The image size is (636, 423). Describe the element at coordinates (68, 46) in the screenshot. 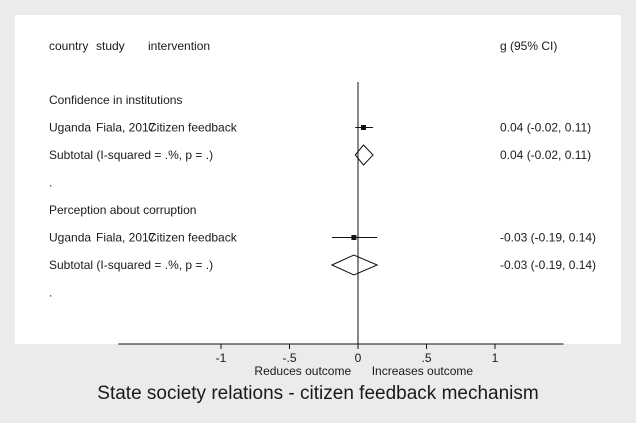

I see `header-country: country` at that location.